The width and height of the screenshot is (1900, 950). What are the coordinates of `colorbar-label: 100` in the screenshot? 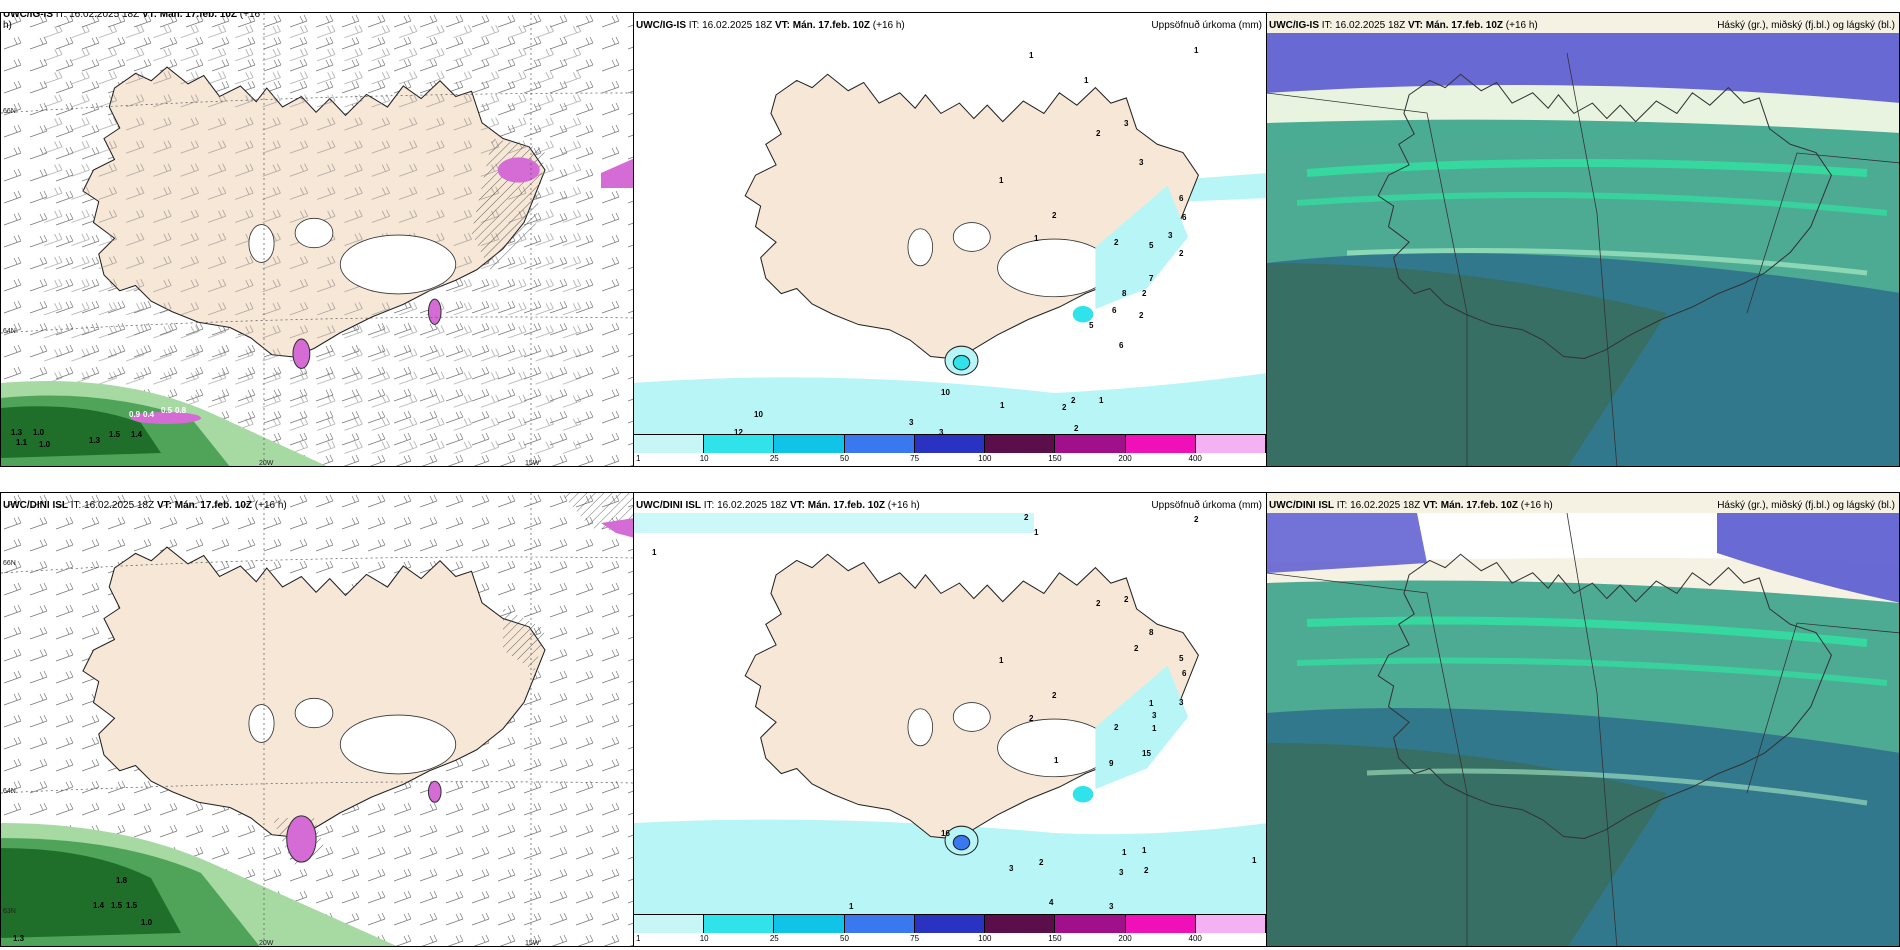 It's located at (985, 938).